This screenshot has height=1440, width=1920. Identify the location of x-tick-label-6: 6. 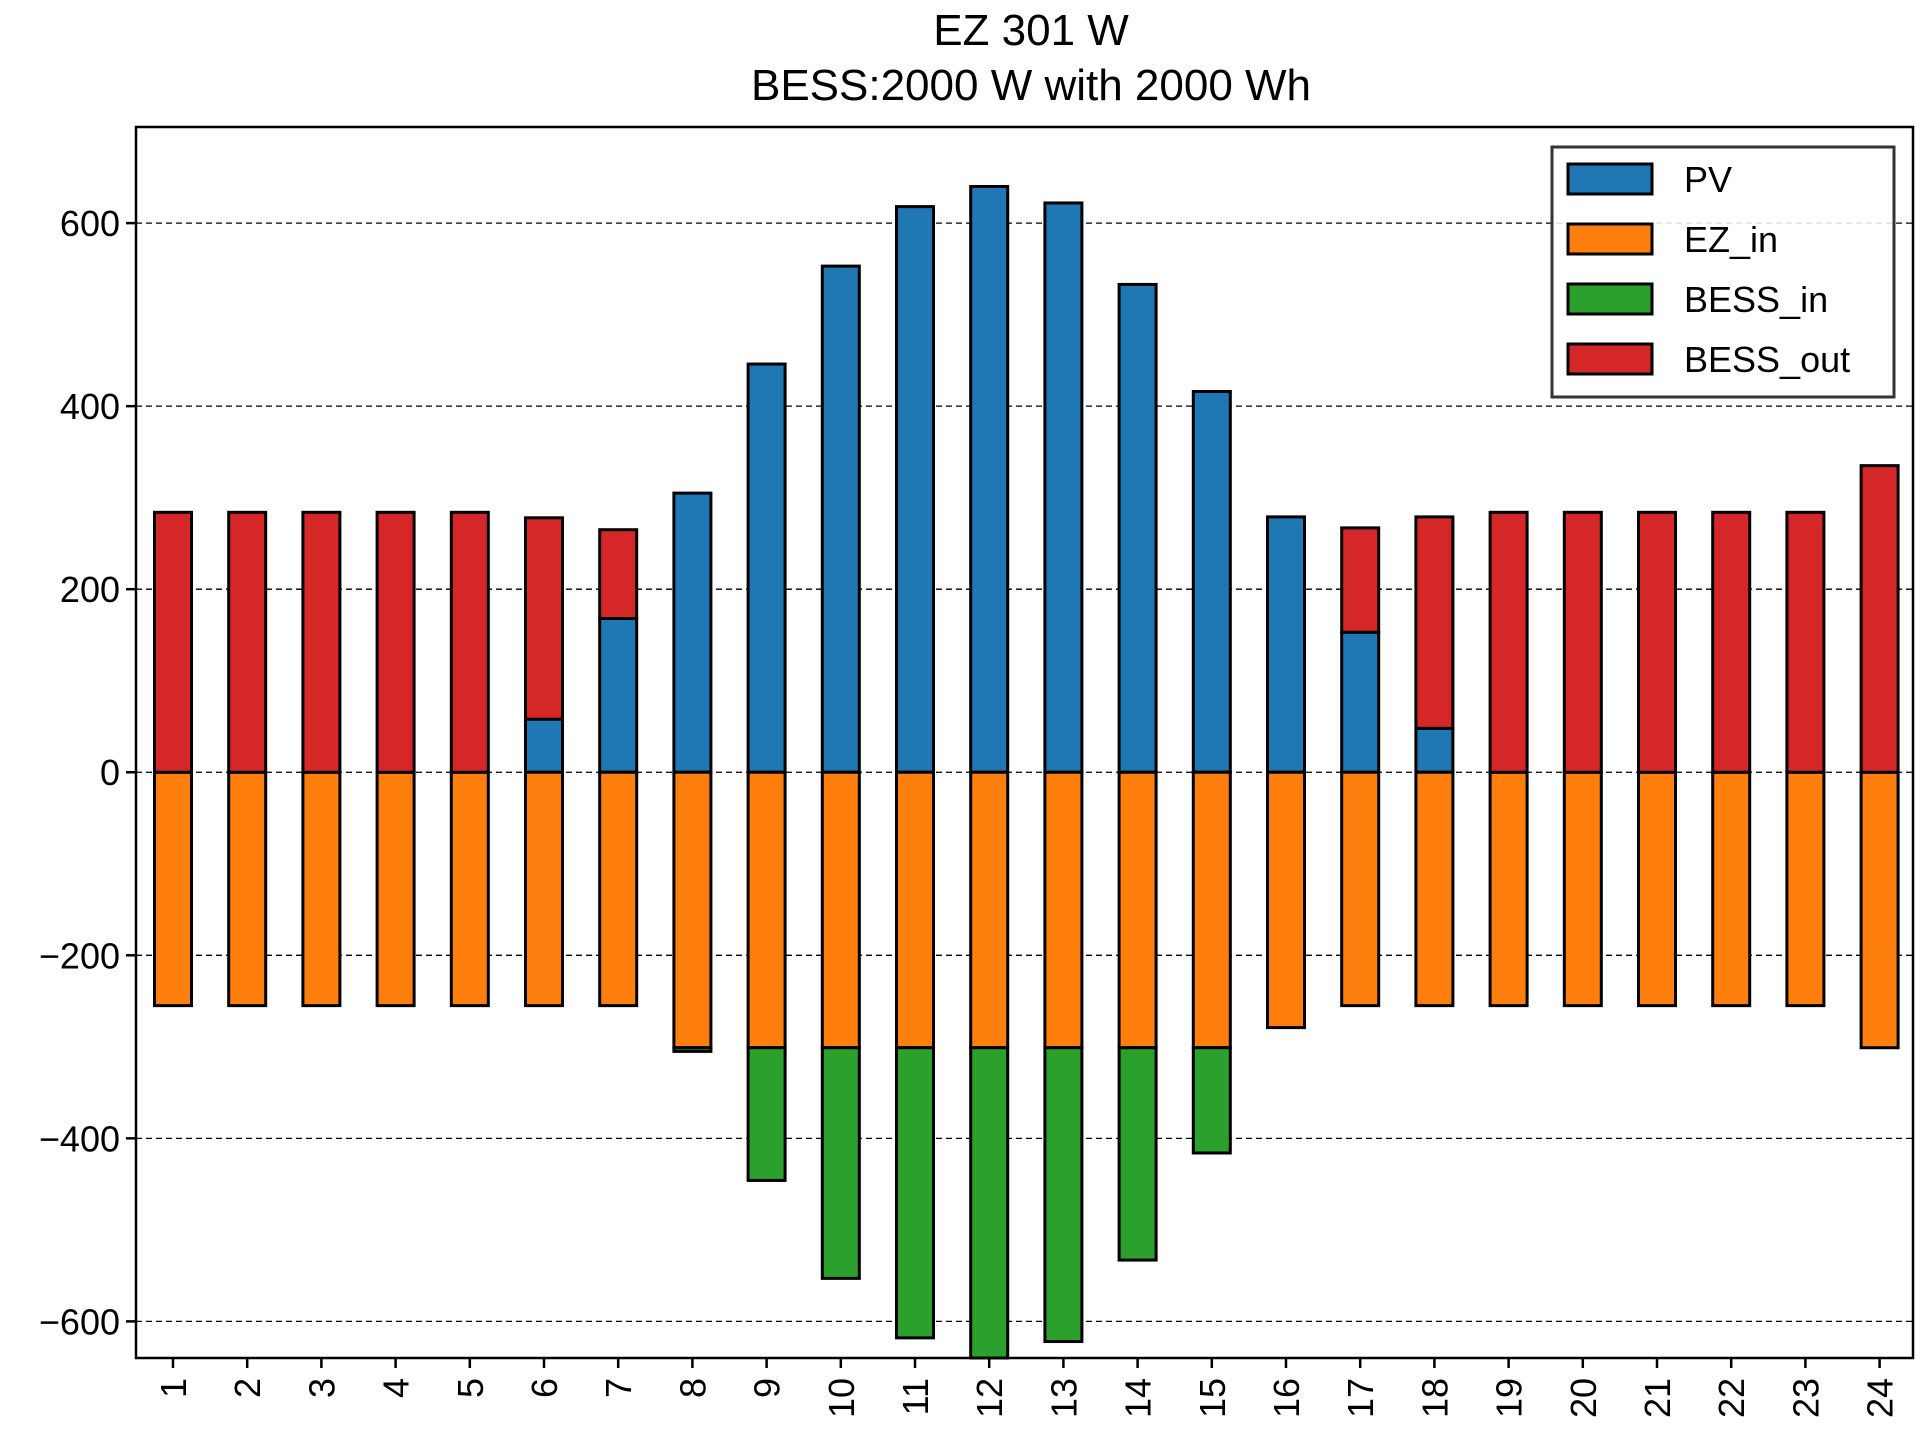
(544, 1388).